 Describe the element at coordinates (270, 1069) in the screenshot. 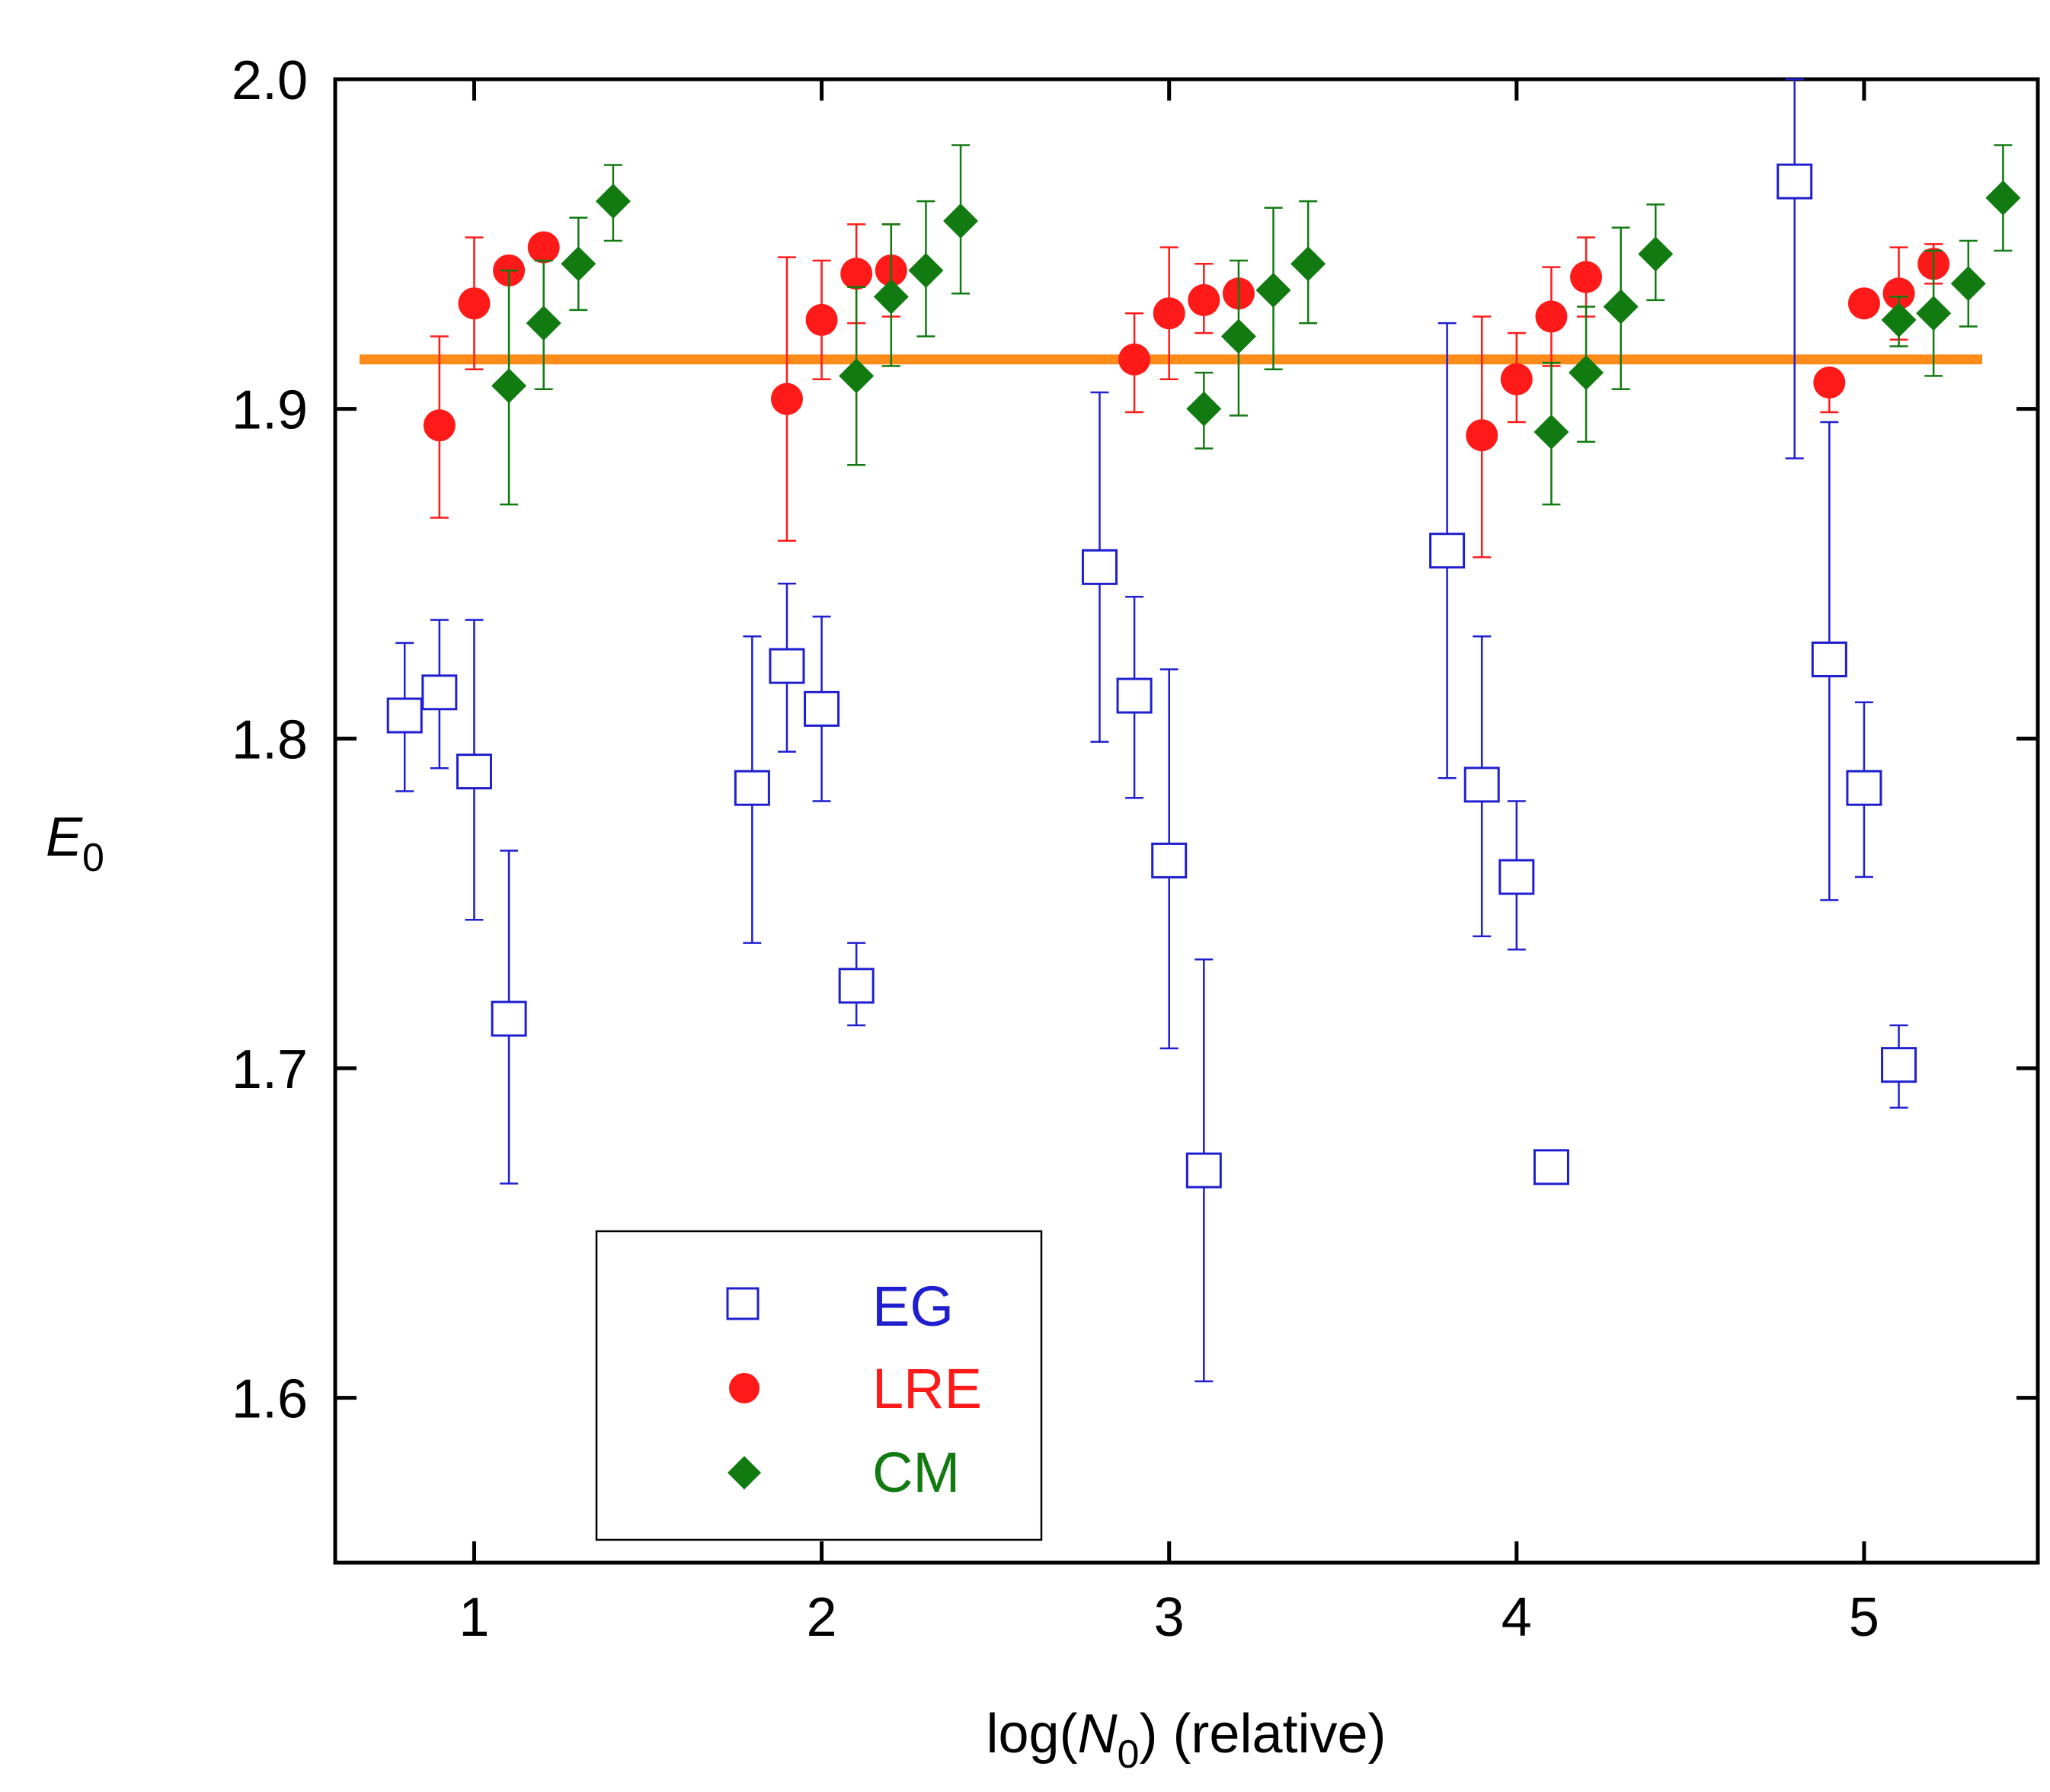

I see `y-tick-label: 1.7` at that location.